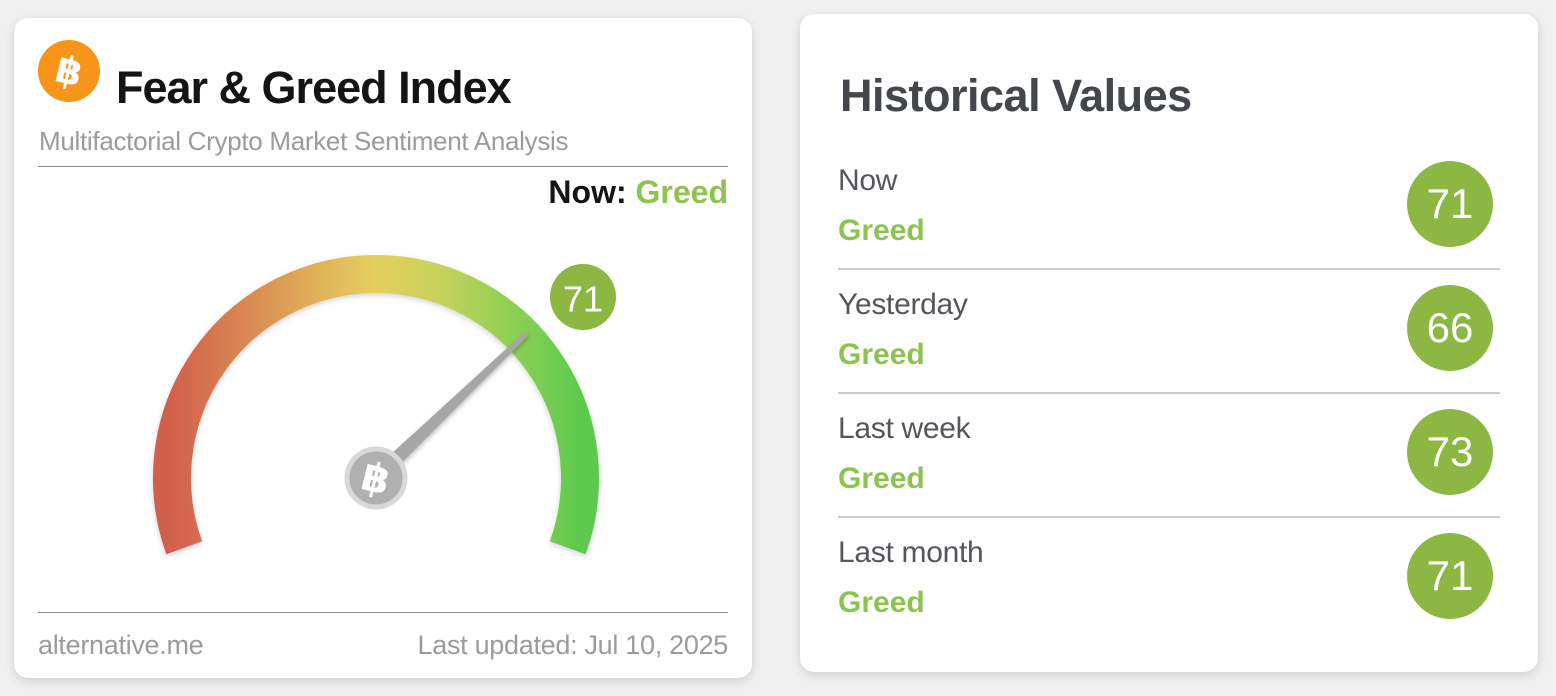  What do you see at coordinates (376, 478) in the screenshot?
I see `gauge-hub` at bounding box center [376, 478].